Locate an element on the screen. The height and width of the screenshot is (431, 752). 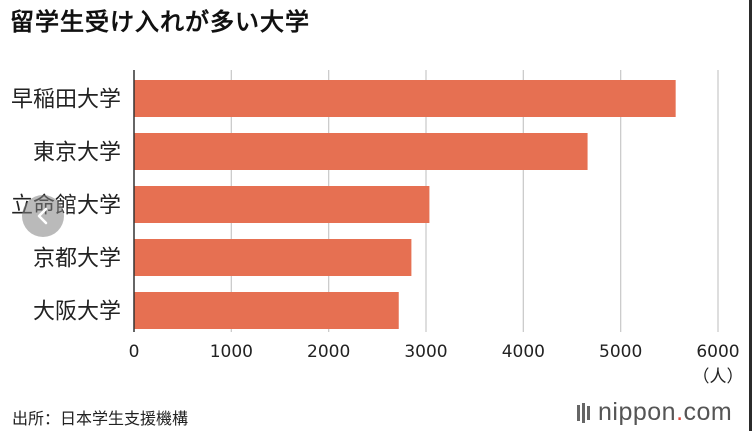
x-unit-label: （人） is located at coordinates (718, 377).